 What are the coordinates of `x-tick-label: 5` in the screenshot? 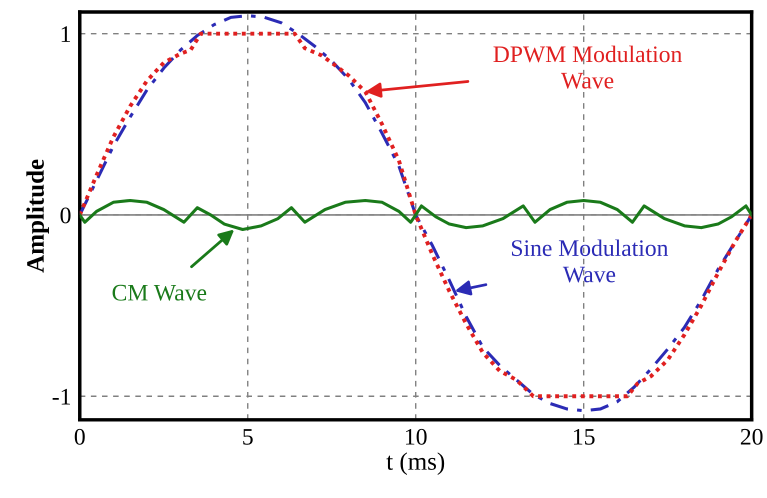 It's located at (248, 437).